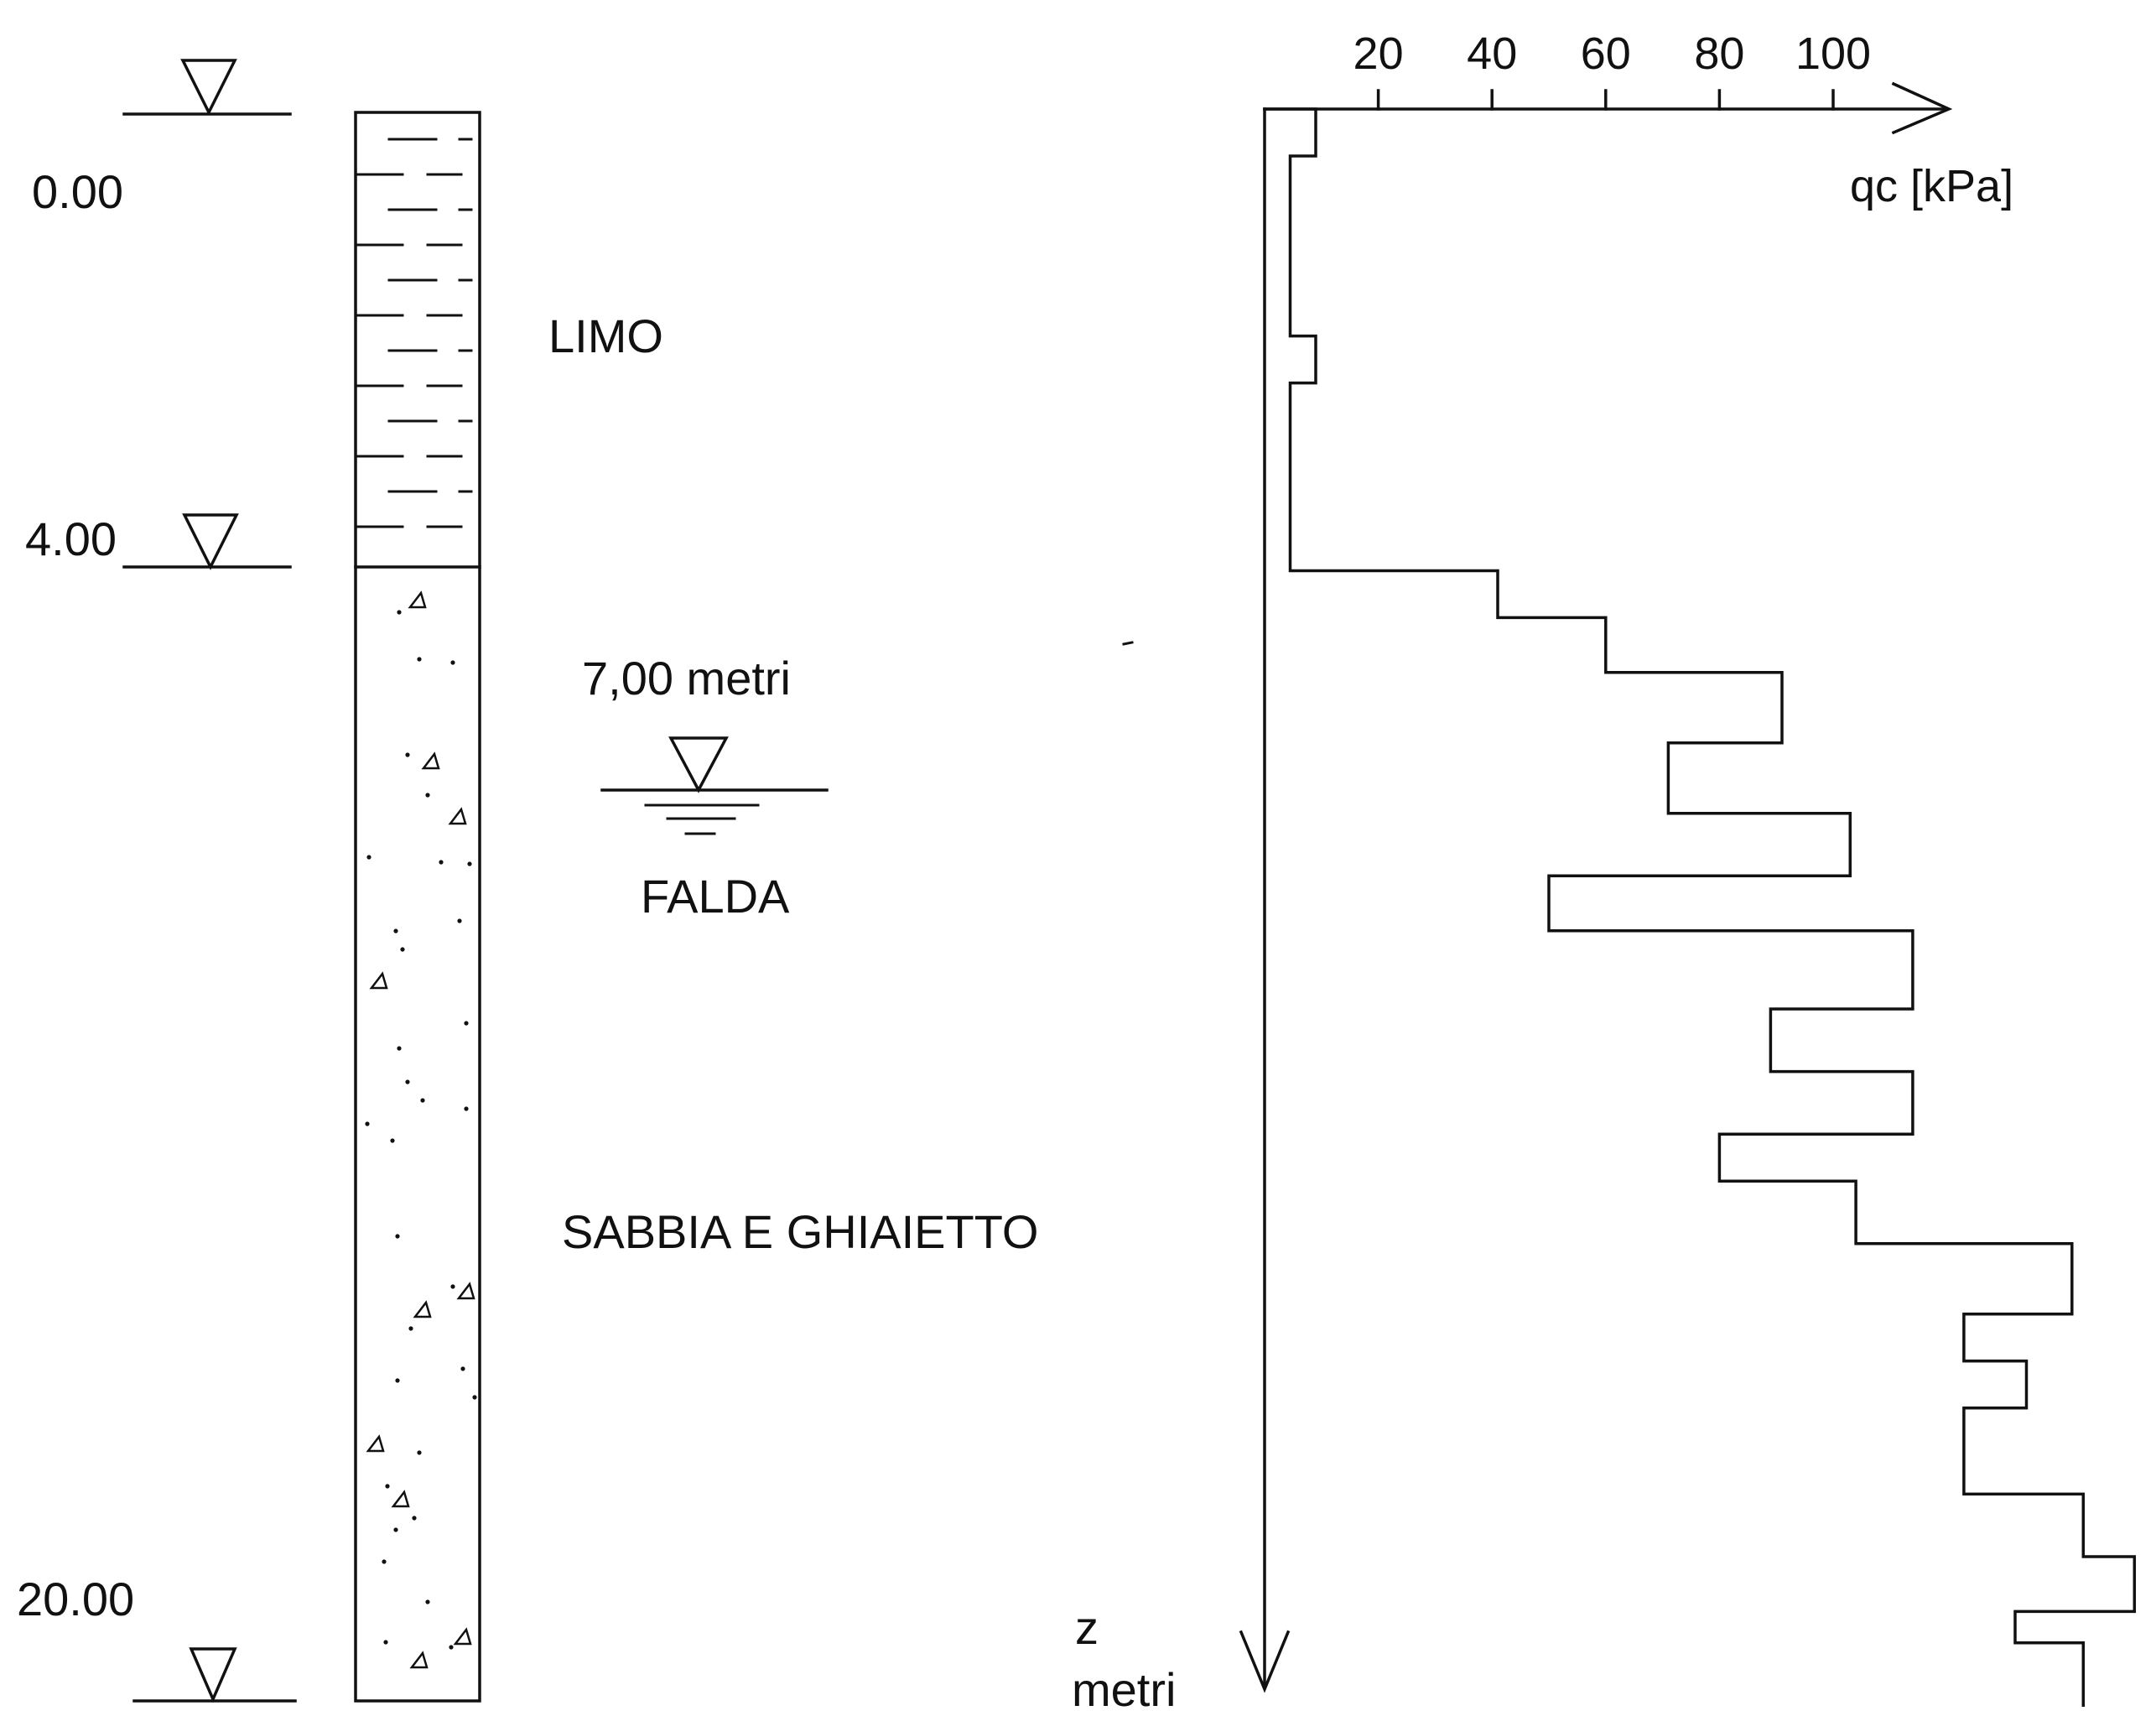  I want to click on depth-label-20m: 20.00, so click(76, 1599).